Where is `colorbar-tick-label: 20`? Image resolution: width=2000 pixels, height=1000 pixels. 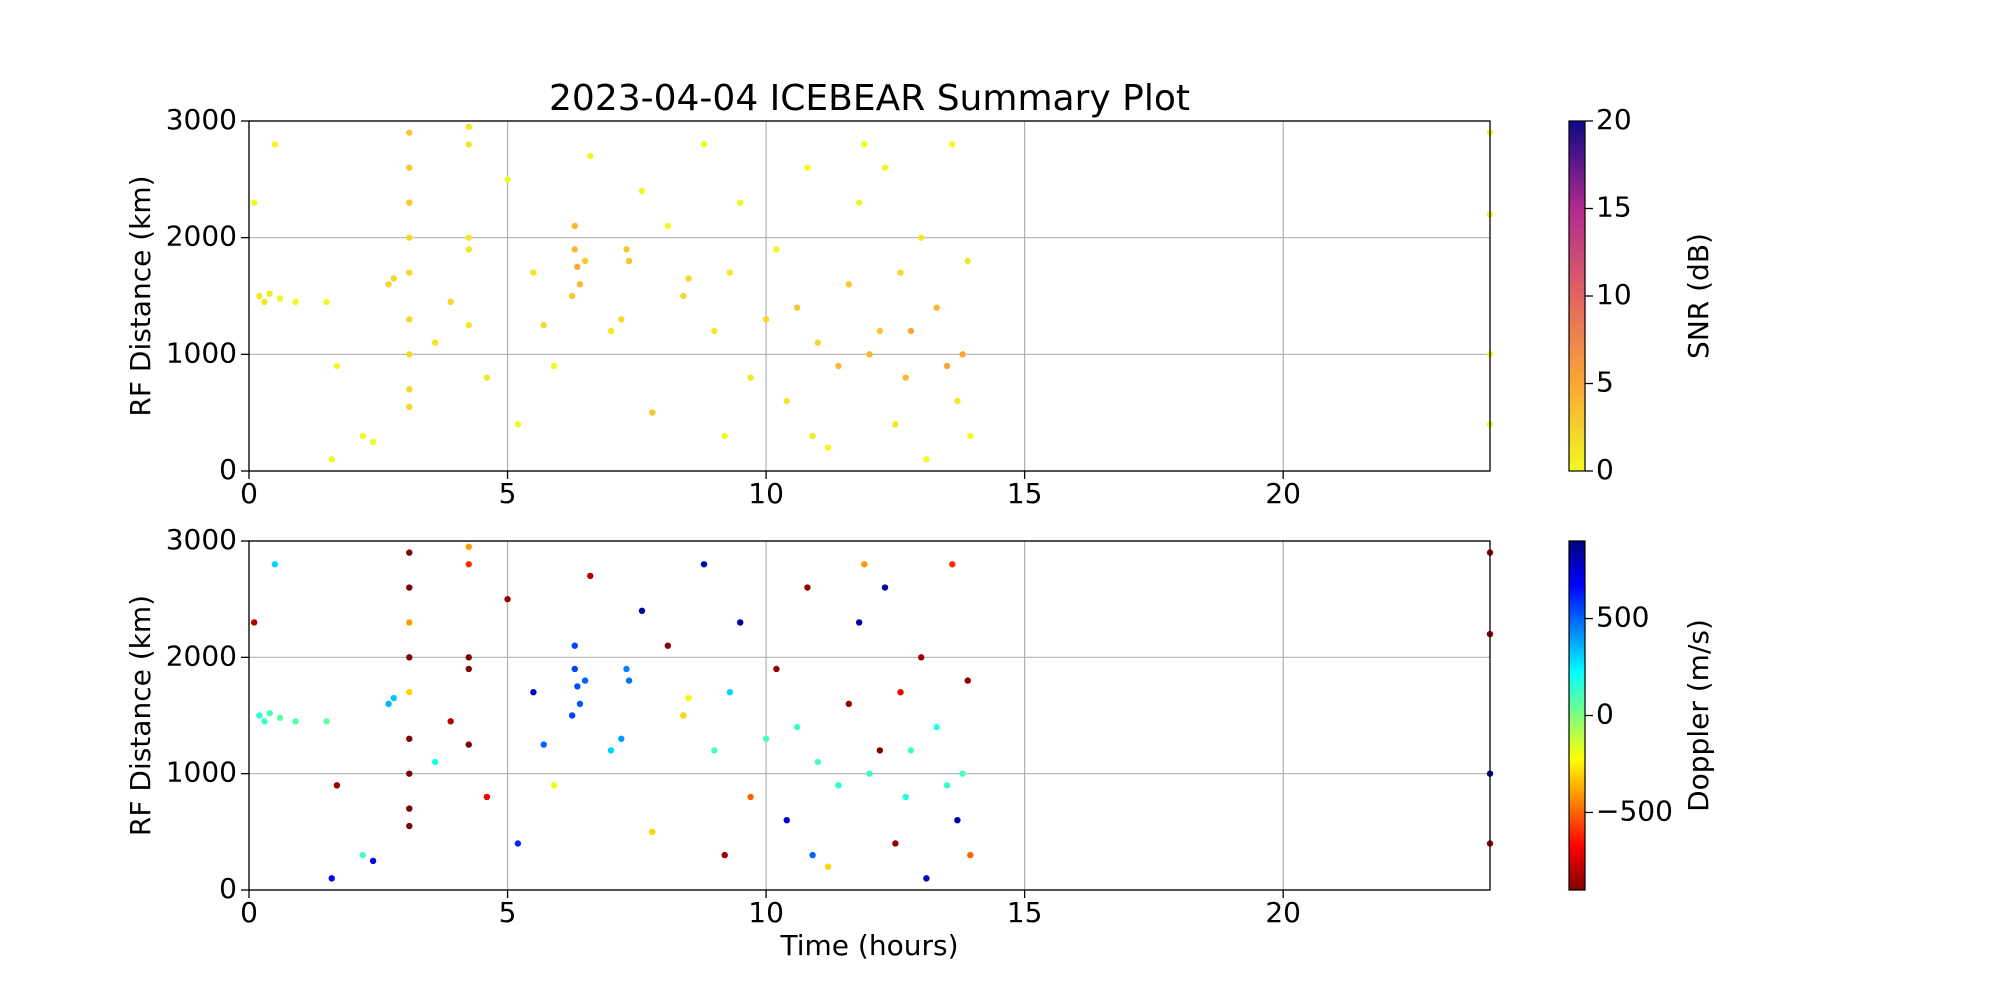
colorbar-tick-label: 20 is located at coordinates (1614, 119).